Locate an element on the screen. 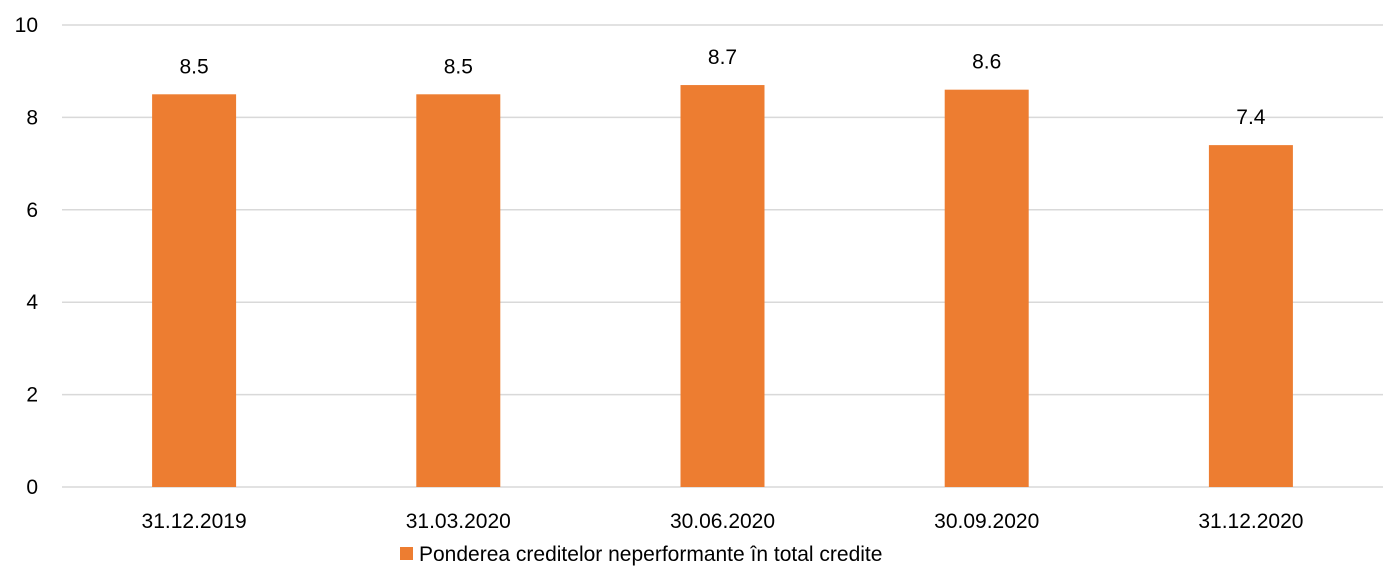  data-labels: 8.5 8.5 8.7 8.6 7.4 is located at coordinates (722, 87).